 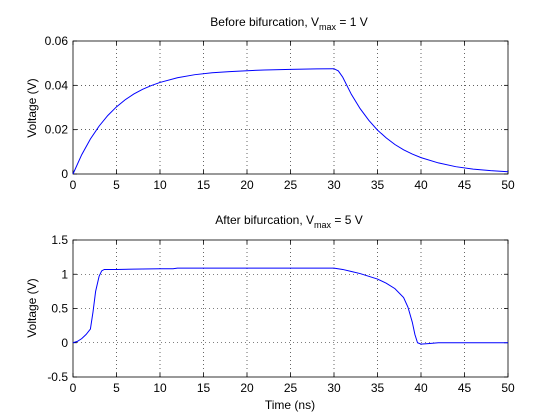 I want to click on chart-top-ytick-label-2: 0.04, so click(x=57, y=85).